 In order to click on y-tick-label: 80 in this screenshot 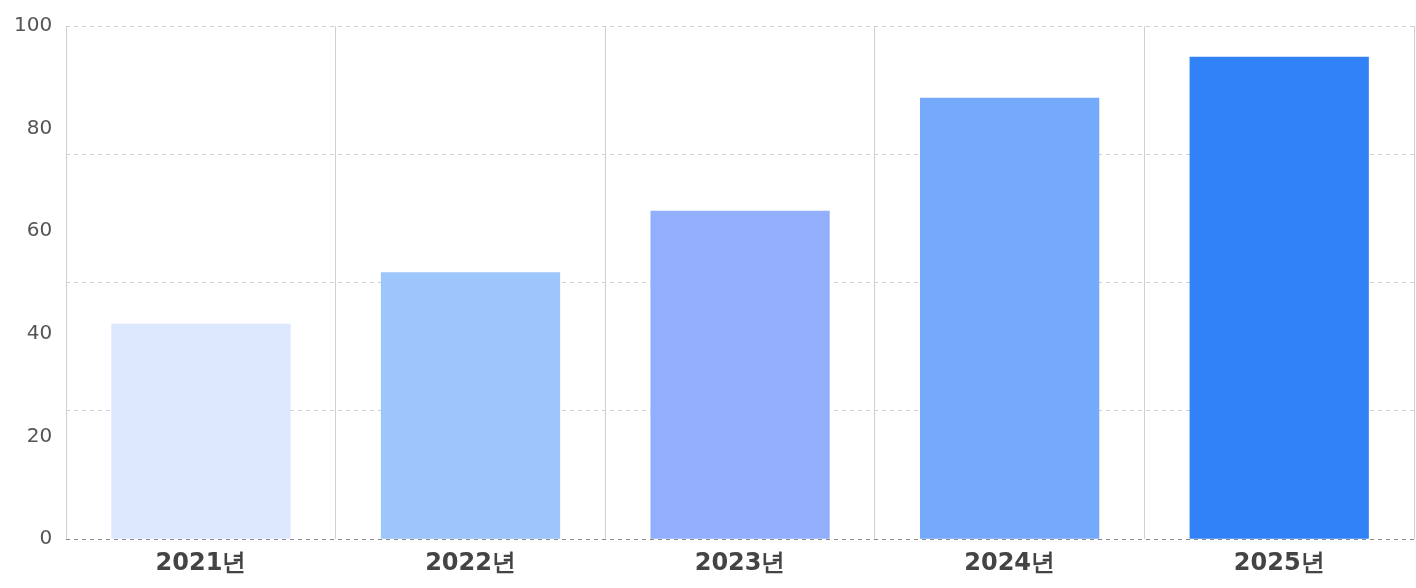, I will do `click(39, 126)`.